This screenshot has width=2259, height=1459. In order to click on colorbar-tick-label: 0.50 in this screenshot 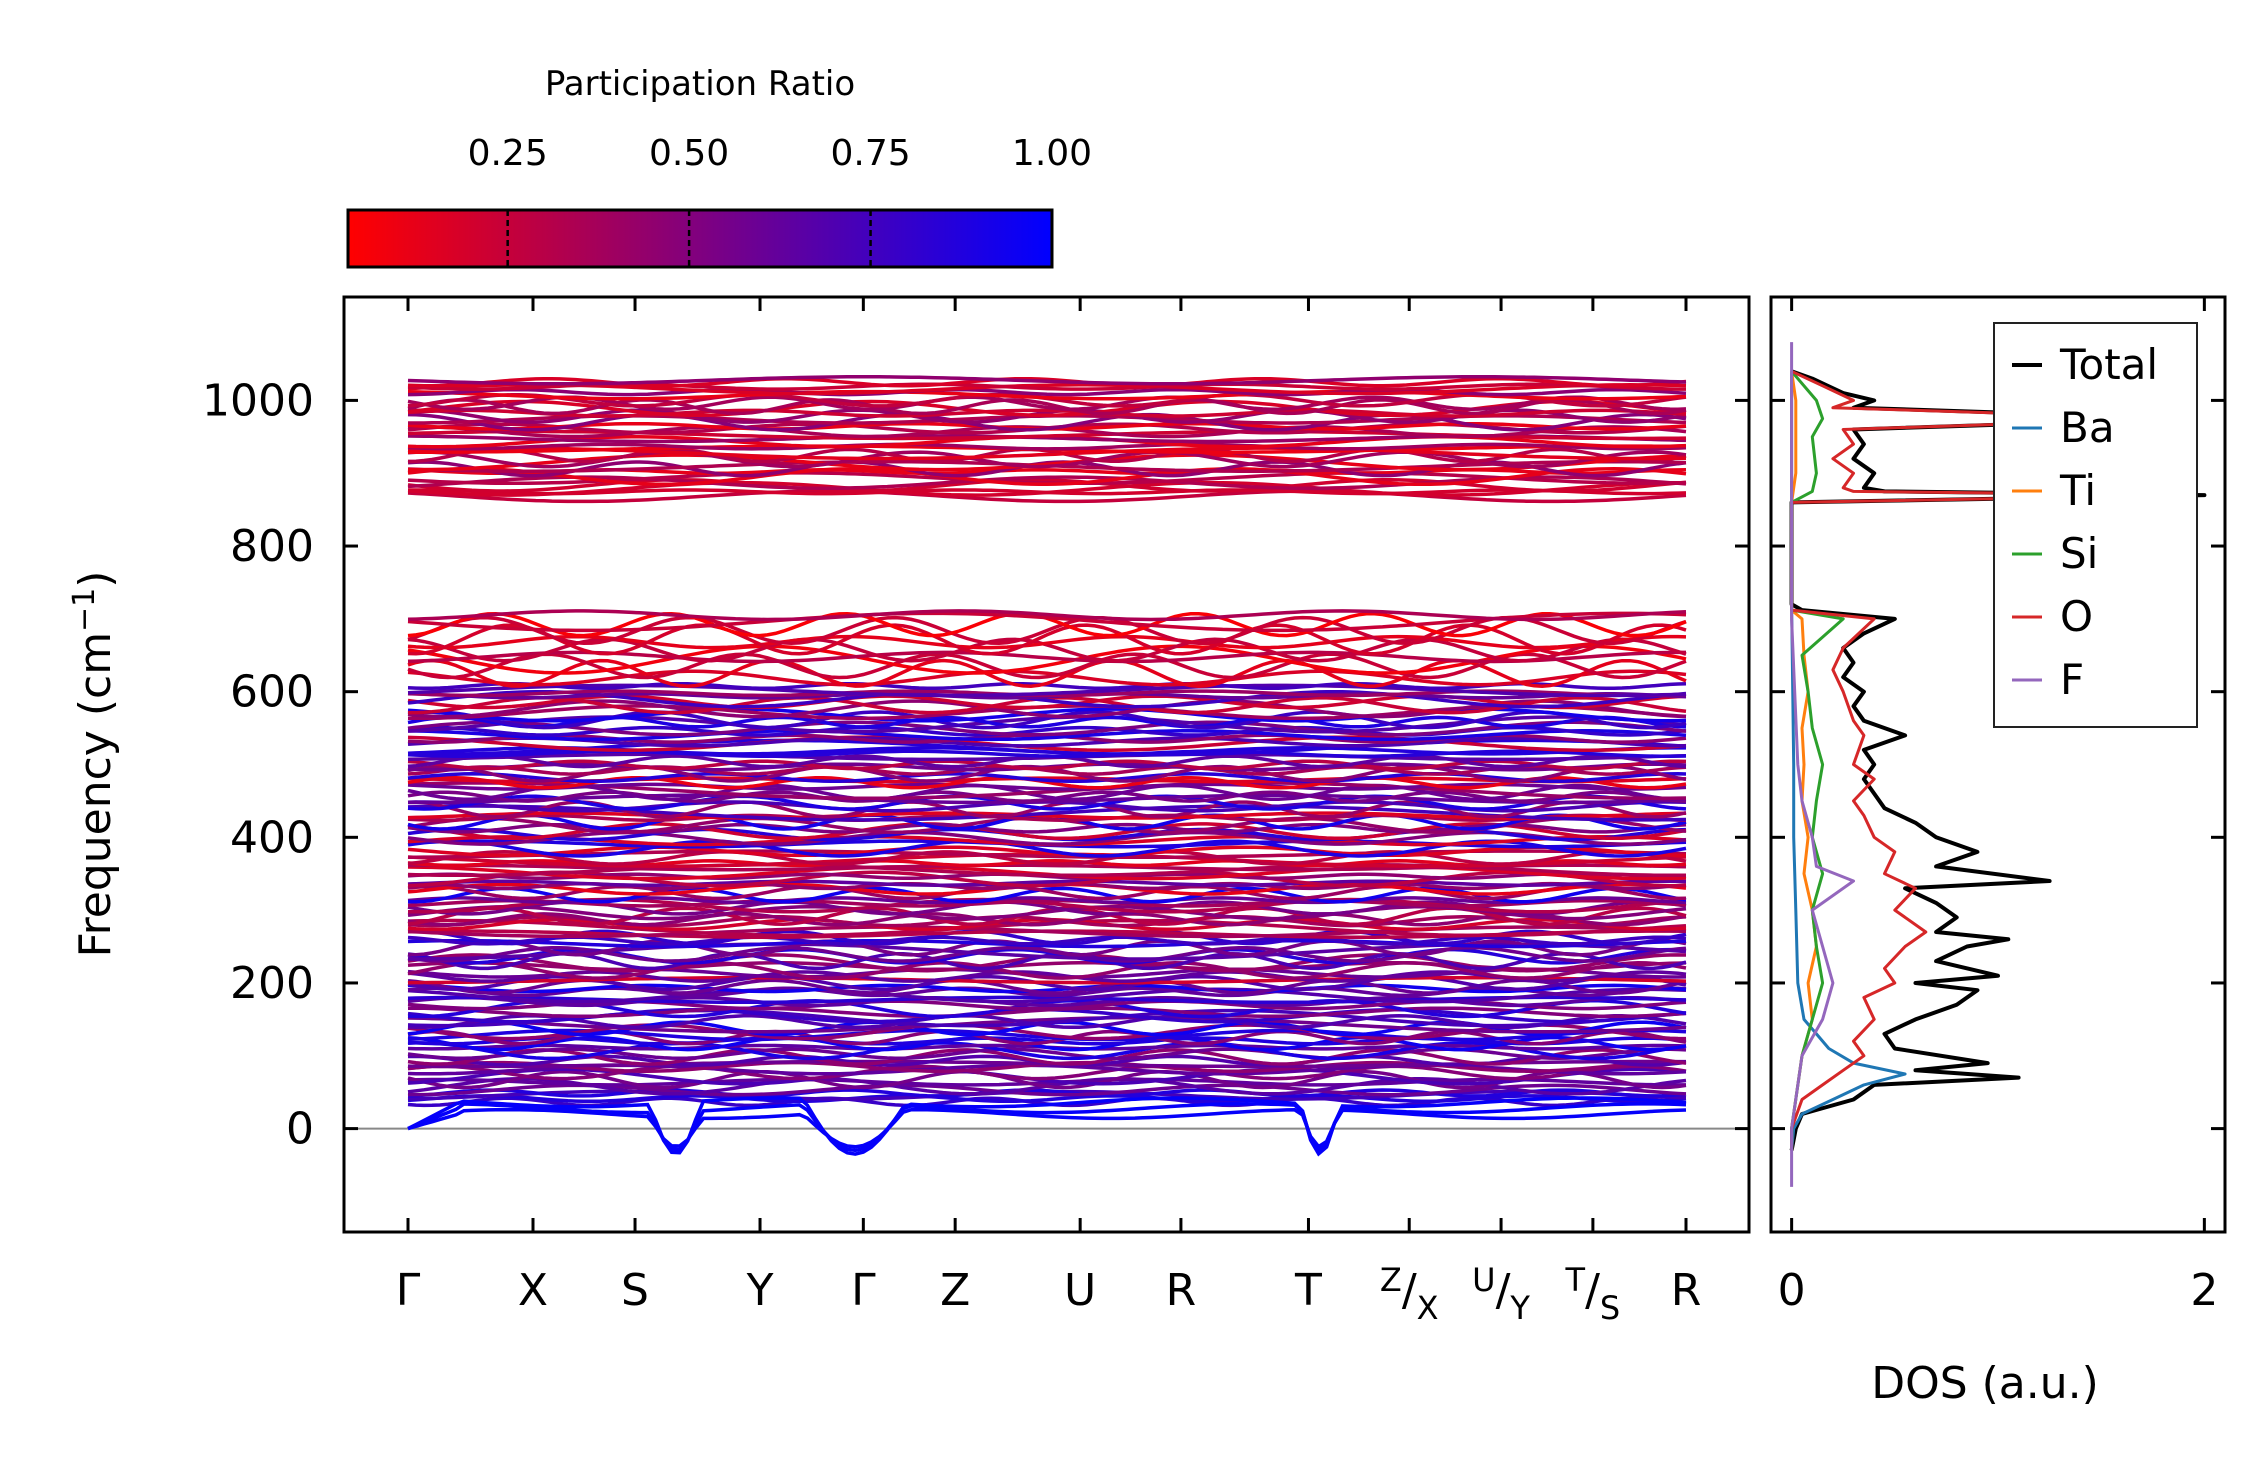, I will do `click(689, 153)`.